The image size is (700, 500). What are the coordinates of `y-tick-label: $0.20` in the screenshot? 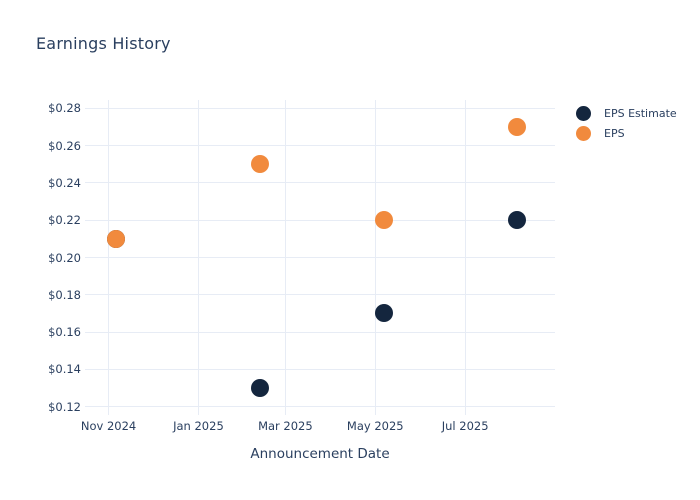 It's located at (64, 257).